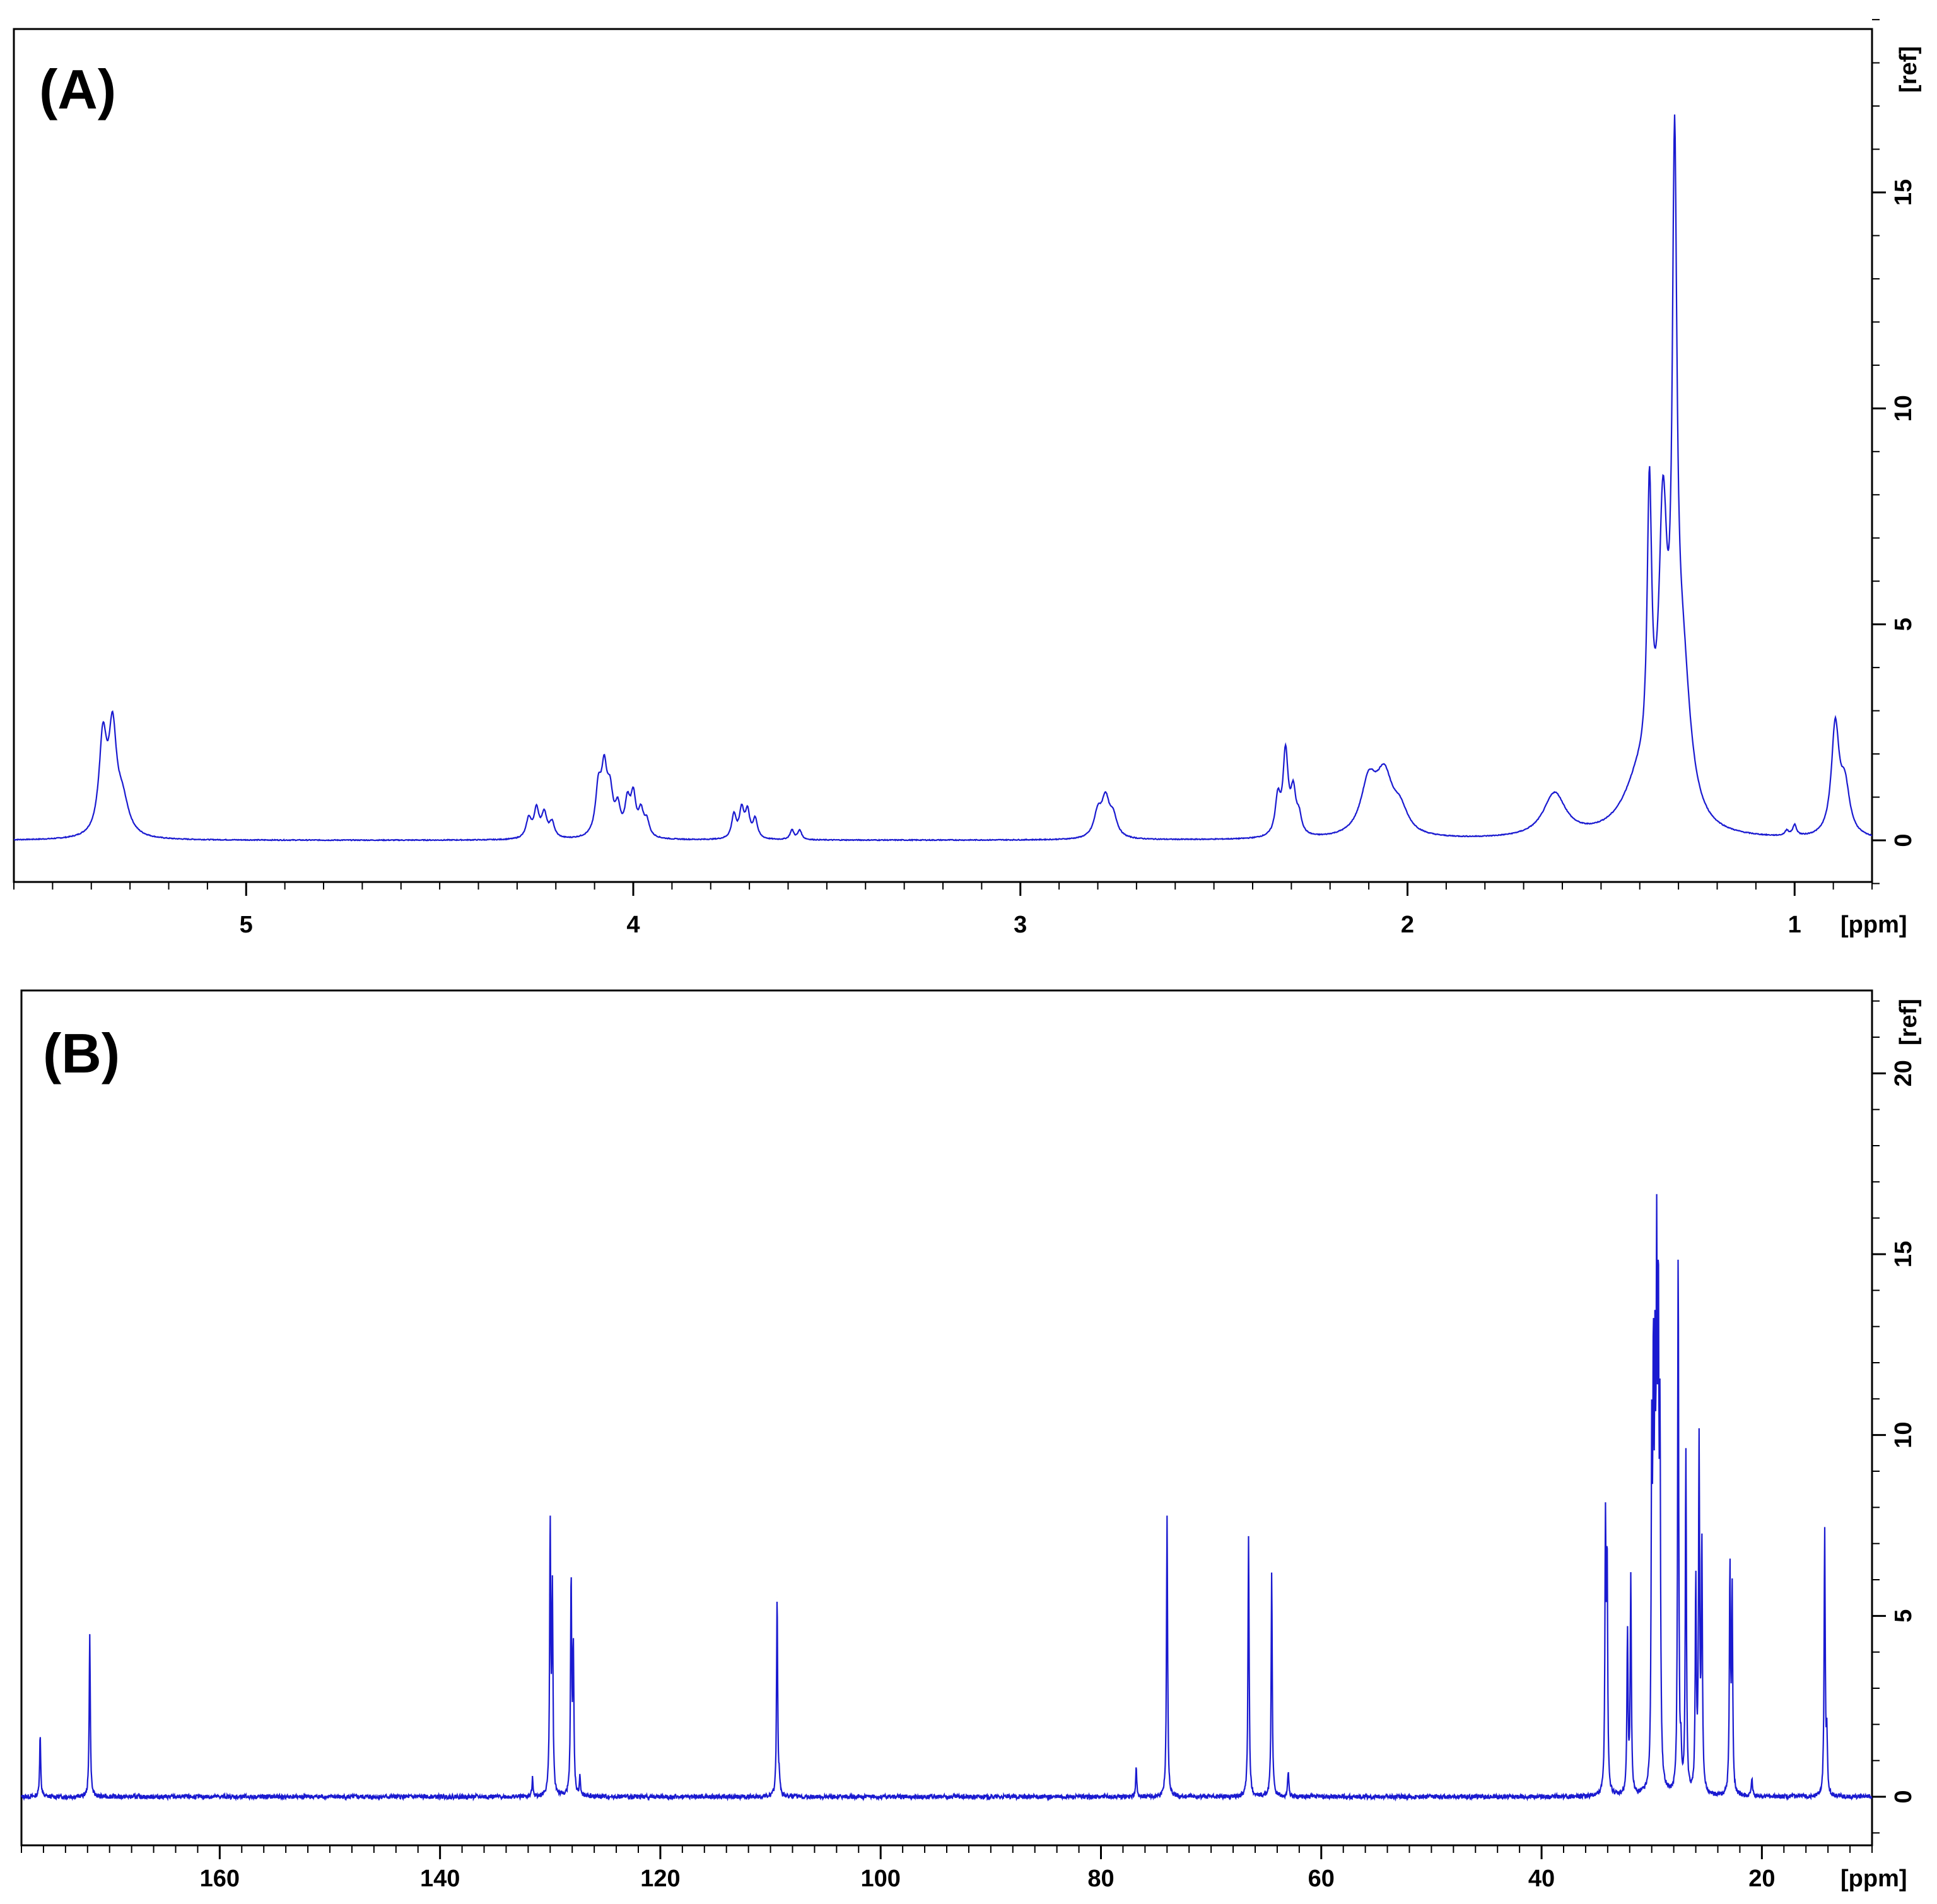 The height and width of the screenshot is (1904, 1937). Describe the element at coordinates (1873, 925) in the screenshot. I see `panel-a-x-unit-label: [ppm]` at that location.